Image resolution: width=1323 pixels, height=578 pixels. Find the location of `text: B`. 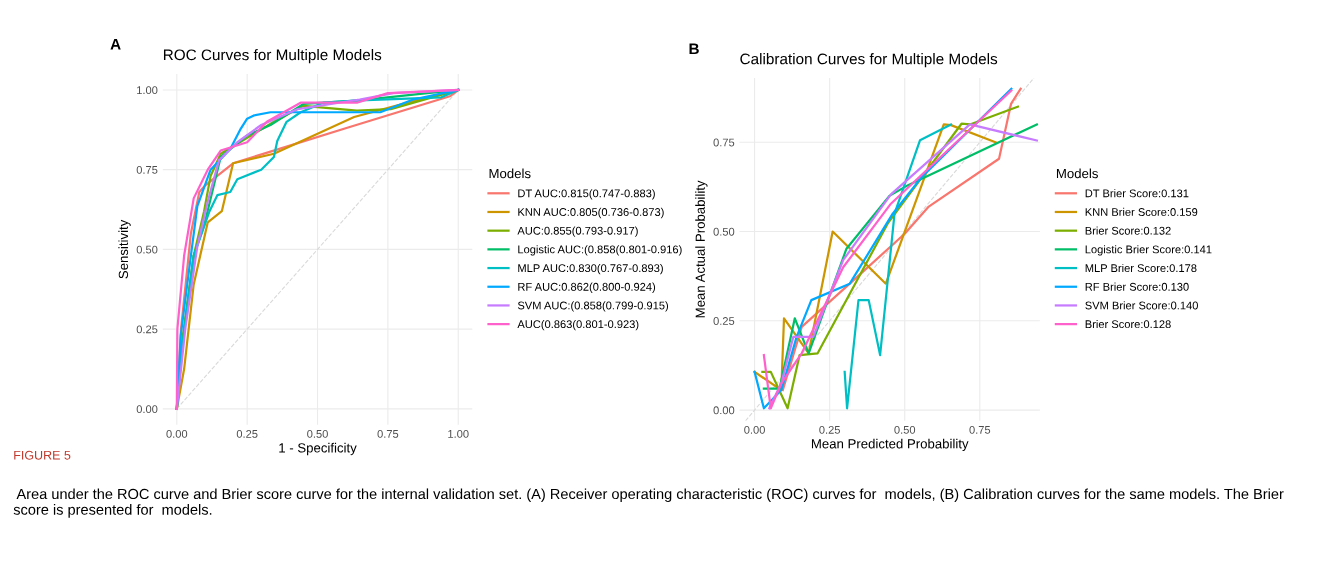

text: B is located at coordinates (694, 49).